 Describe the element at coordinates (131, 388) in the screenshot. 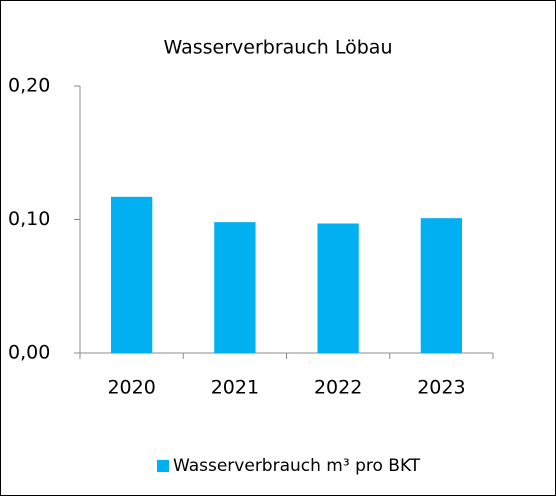

I see `x-tick-label: 2020` at that location.